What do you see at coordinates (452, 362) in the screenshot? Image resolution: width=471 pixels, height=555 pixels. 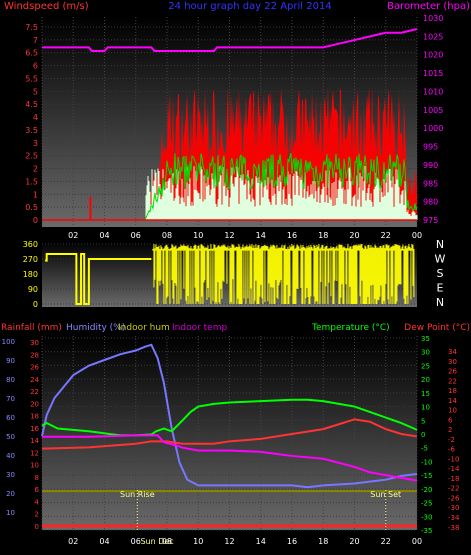 I see `dewpoint-tick-label: 30` at bounding box center [452, 362].